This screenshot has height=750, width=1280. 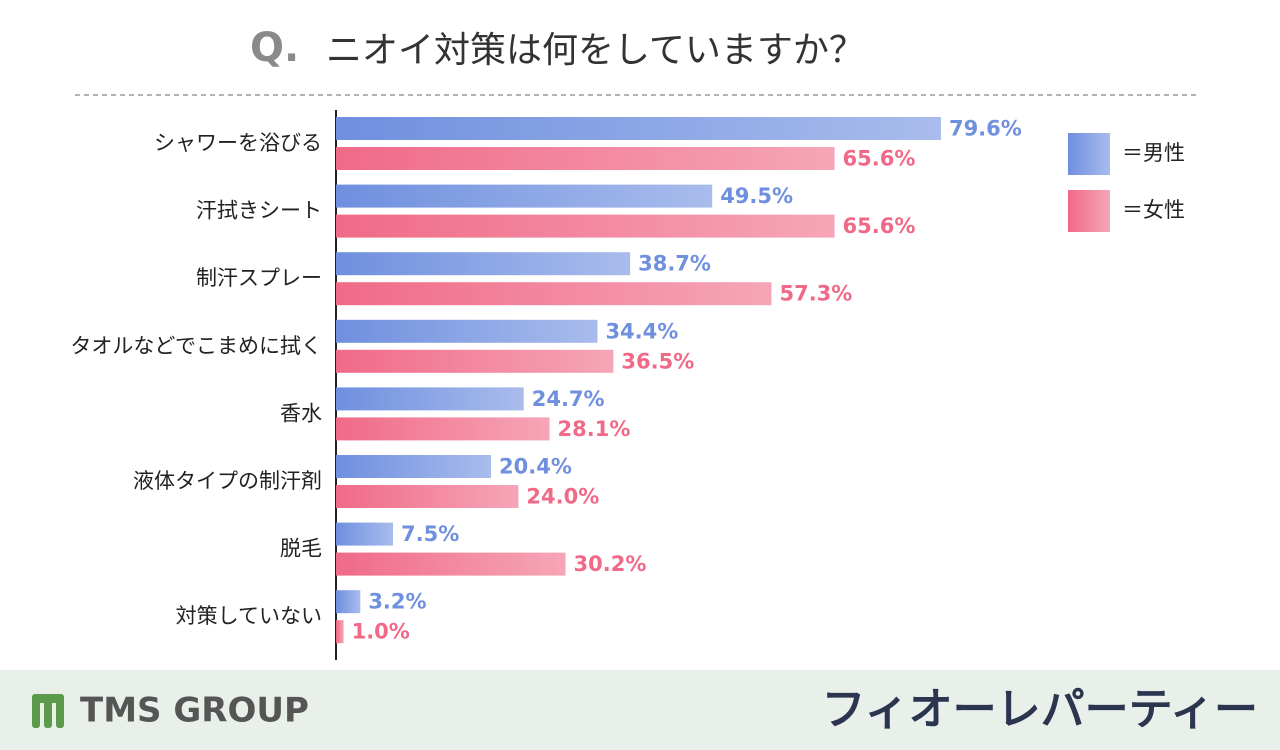 What do you see at coordinates (259, 278) in the screenshot?
I see `category-label: 制汗スプレー` at bounding box center [259, 278].